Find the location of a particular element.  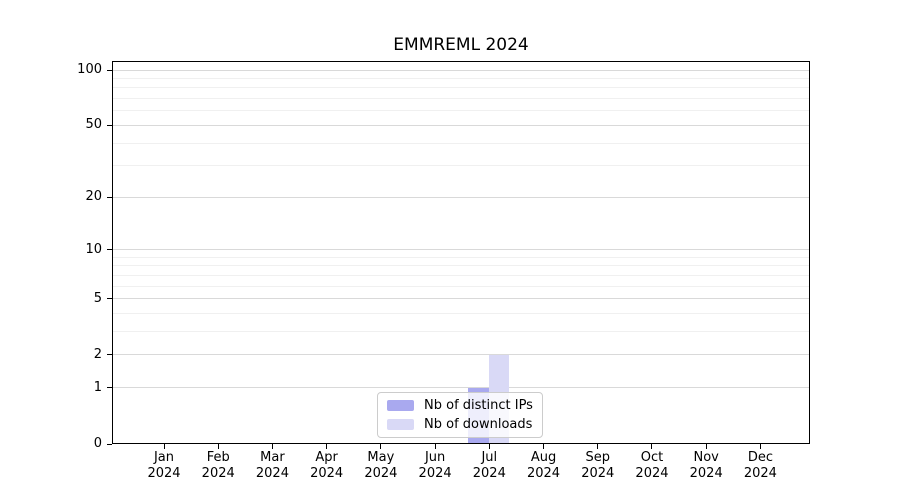

x-tick-aug-2024 is located at coordinates (544, 446).